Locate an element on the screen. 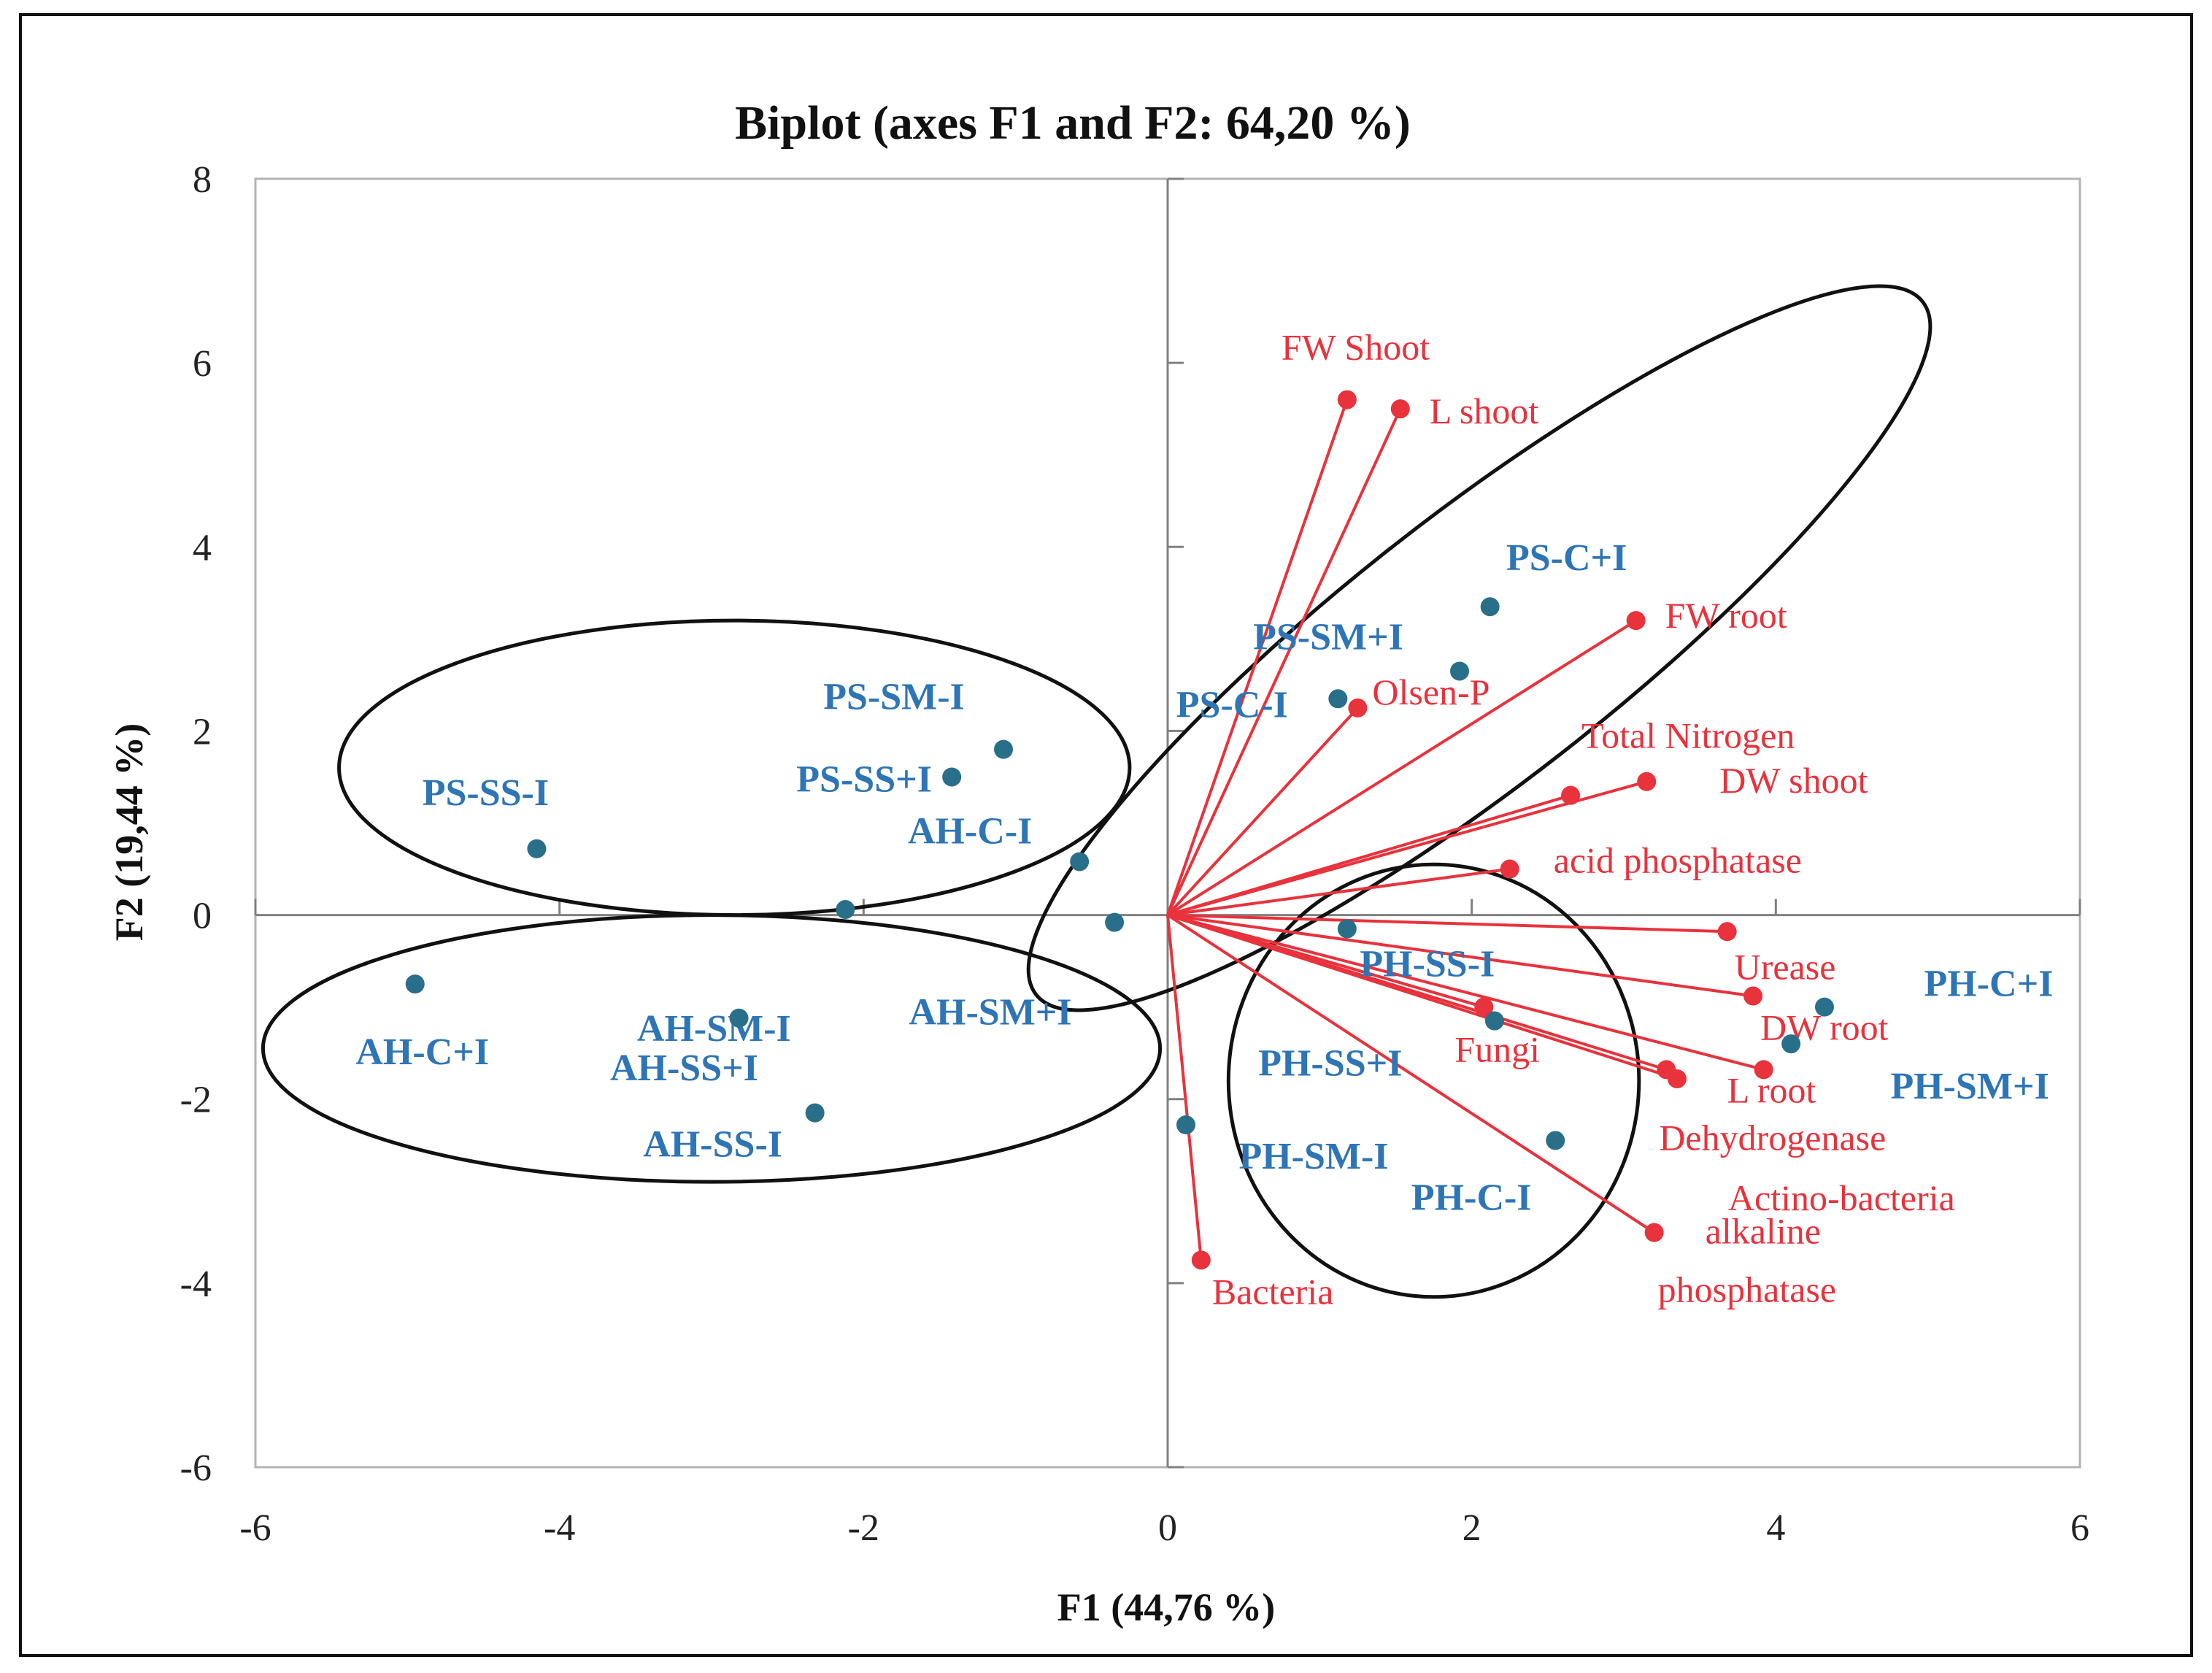  observation-label: PH-SM-I is located at coordinates (1313, 1156).